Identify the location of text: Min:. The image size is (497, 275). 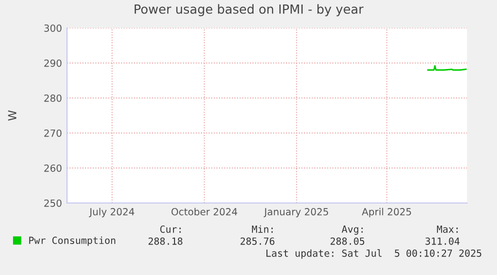
(262, 229).